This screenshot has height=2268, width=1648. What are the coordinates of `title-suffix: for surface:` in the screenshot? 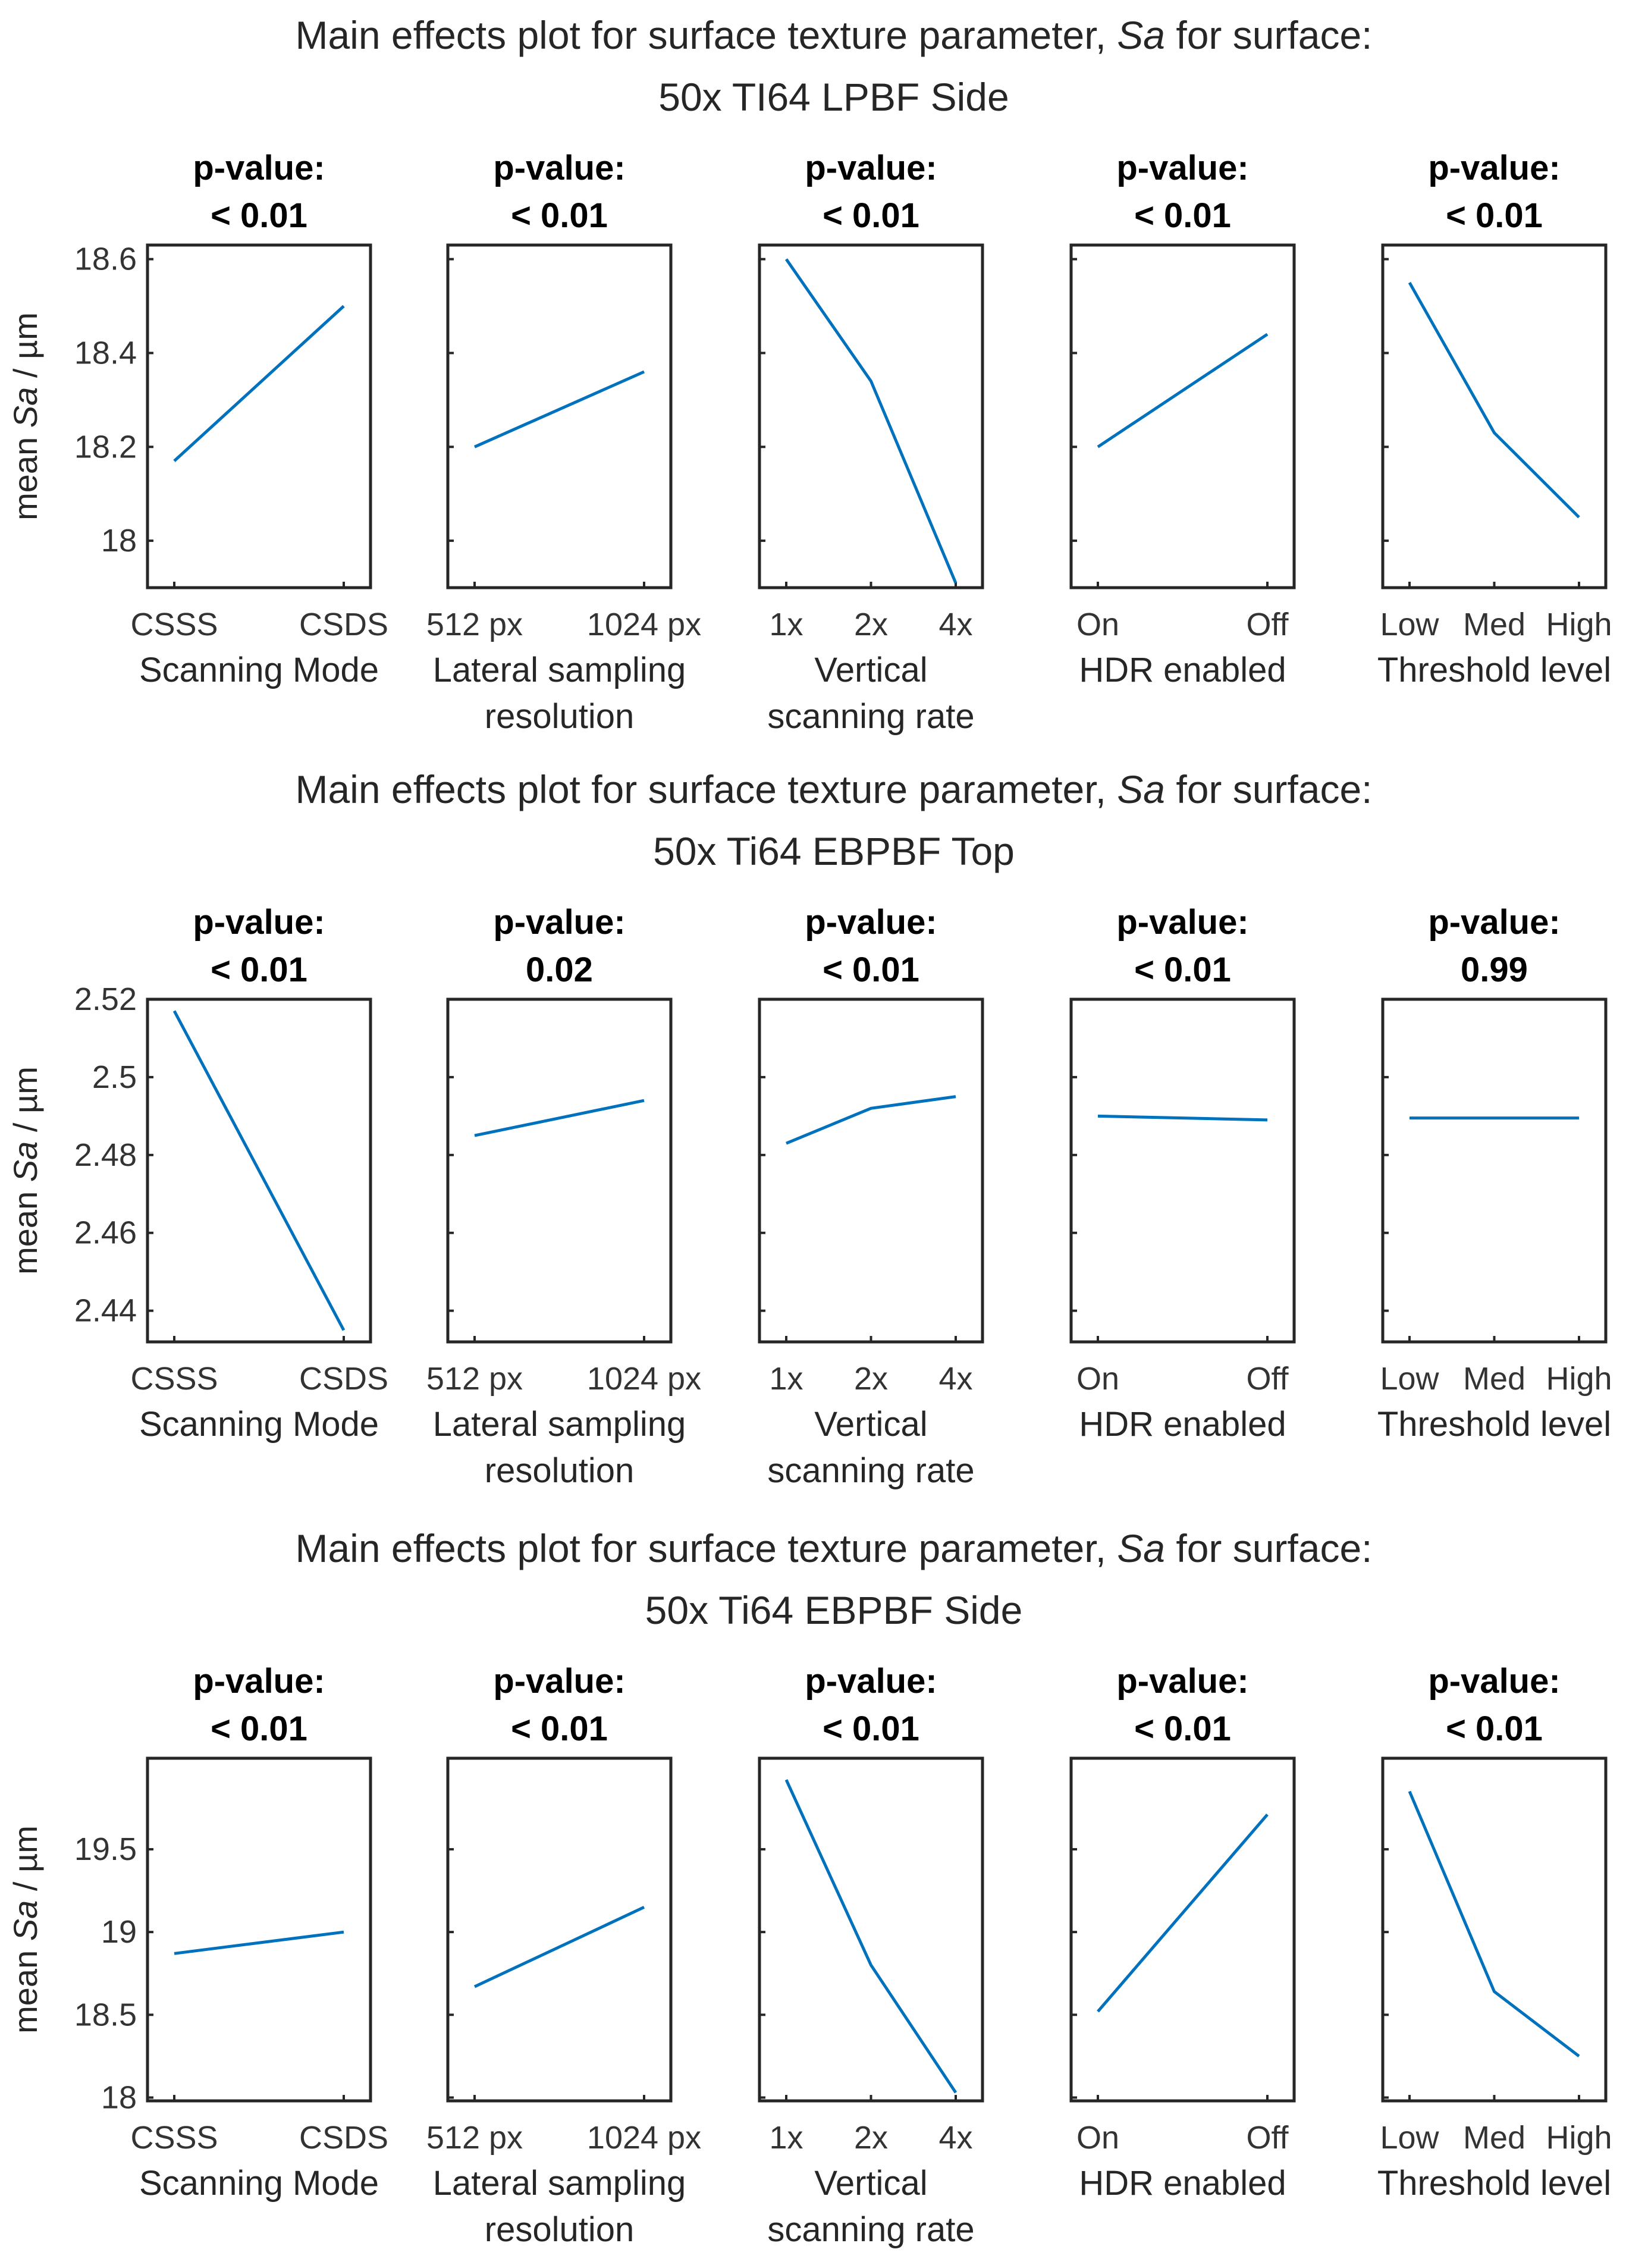 It's located at (1268, 35).